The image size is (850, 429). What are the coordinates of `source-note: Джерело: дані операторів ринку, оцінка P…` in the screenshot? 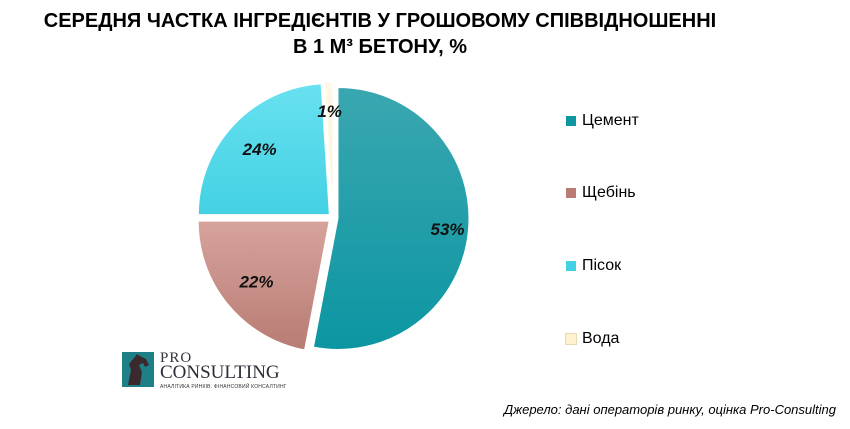 It's located at (670, 409).